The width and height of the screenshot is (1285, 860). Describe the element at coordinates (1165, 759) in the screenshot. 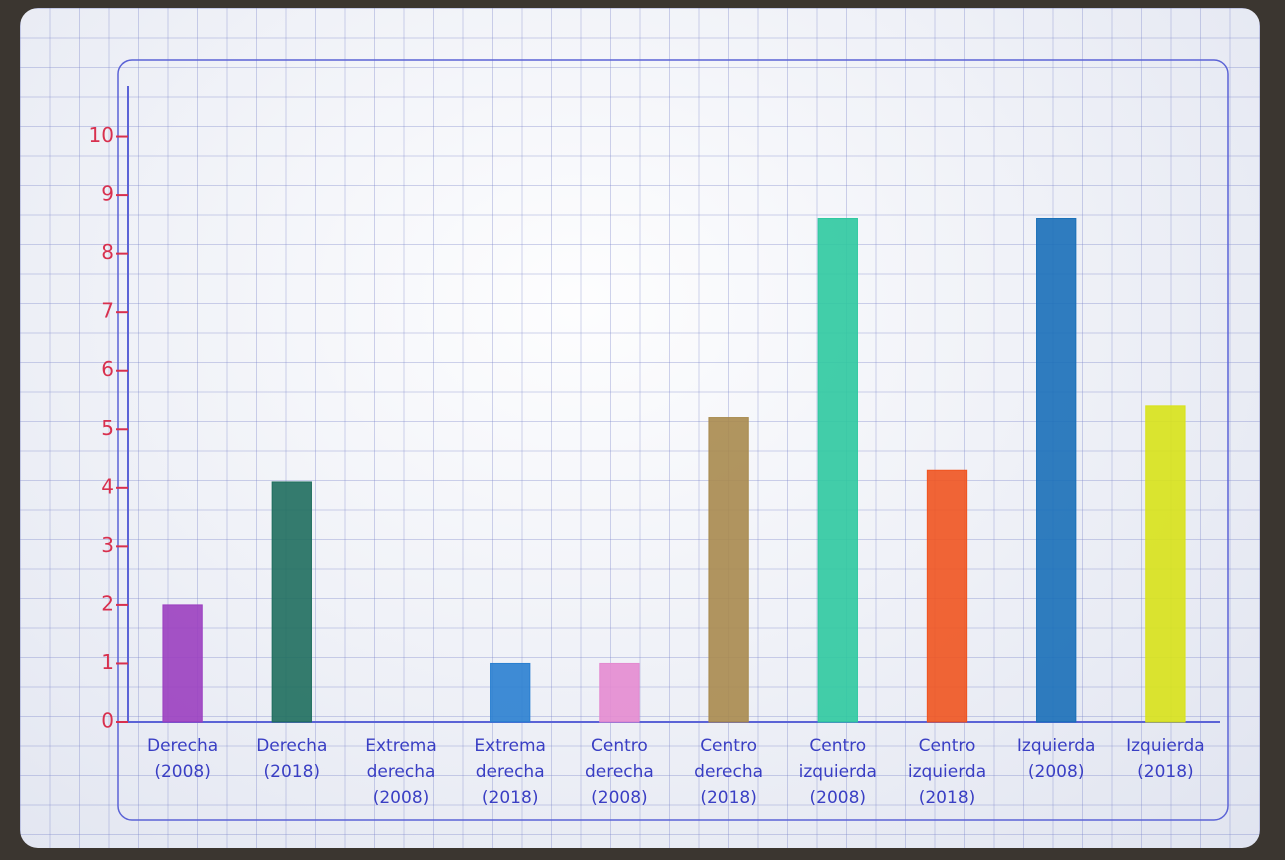

I see `x-tick-label: Izquierda (2018)` at that location.